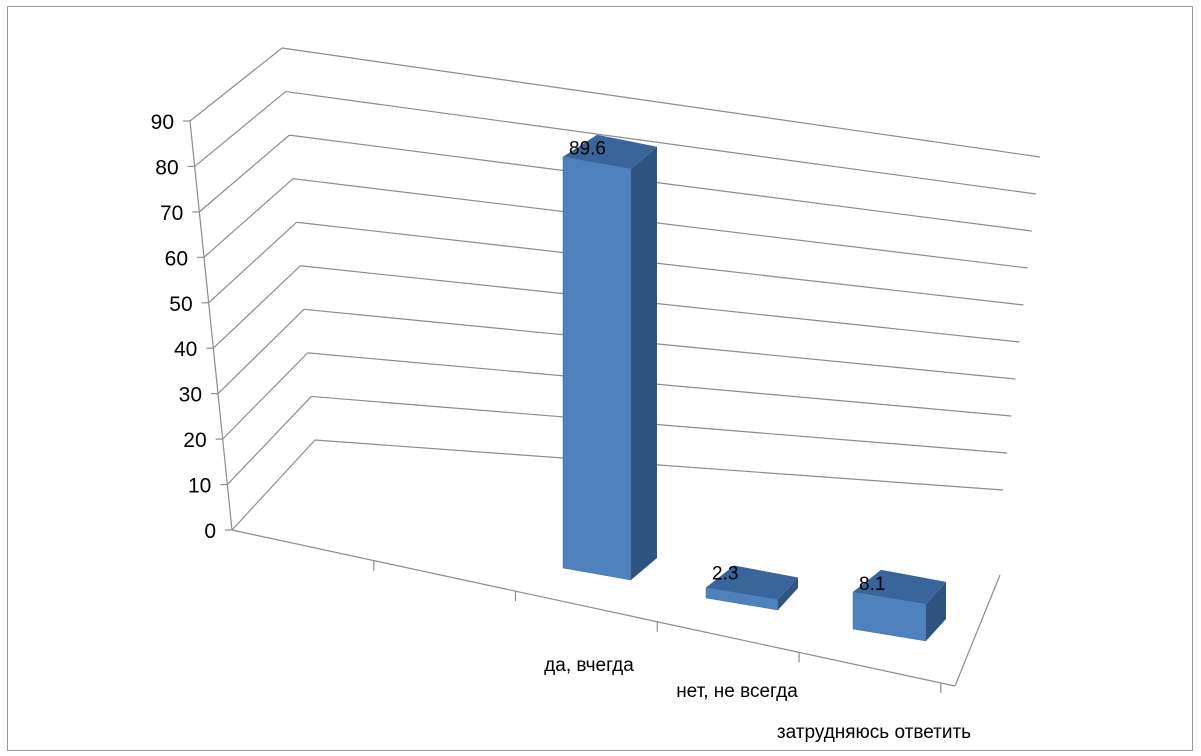 This screenshot has height=756, width=1201. Describe the element at coordinates (872, 584) in the screenshot. I see `data-label: 8.1` at that location.